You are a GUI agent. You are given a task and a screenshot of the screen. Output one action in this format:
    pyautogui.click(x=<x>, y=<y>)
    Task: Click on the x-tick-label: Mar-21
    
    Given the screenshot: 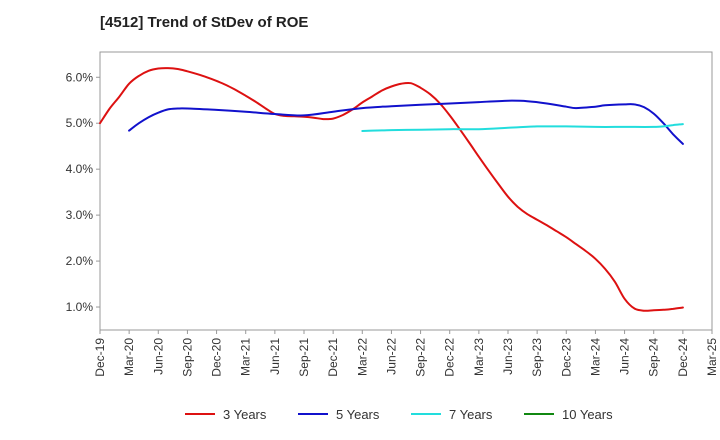 What is the action you would take?
    pyautogui.click(x=246, y=357)
    